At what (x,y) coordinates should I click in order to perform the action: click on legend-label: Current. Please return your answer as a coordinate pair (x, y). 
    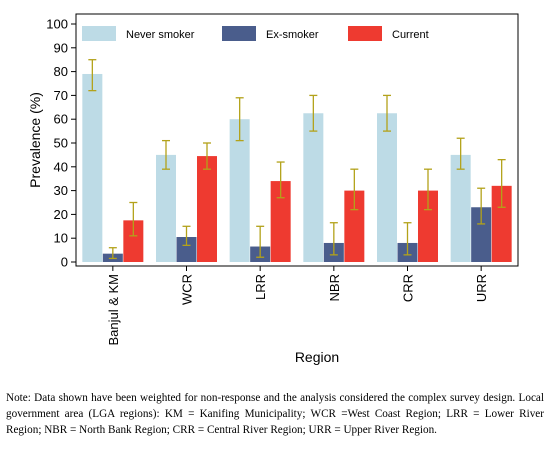
    Looking at the image, I should click on (410, 35).